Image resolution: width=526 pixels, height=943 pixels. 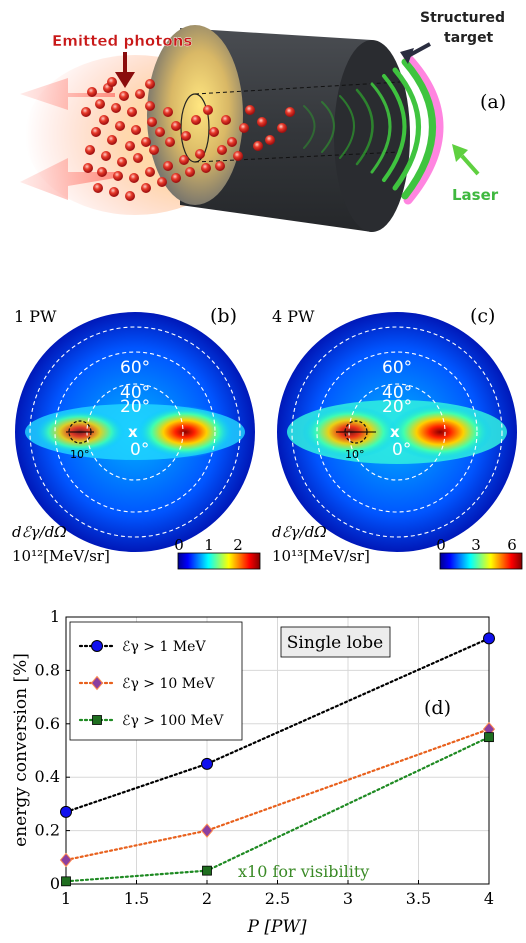 What do you see at coordinates (122, 41) in the screenshot?
I see `emitted-photons-label: Emitted photons` at bounding box center [122, 41].